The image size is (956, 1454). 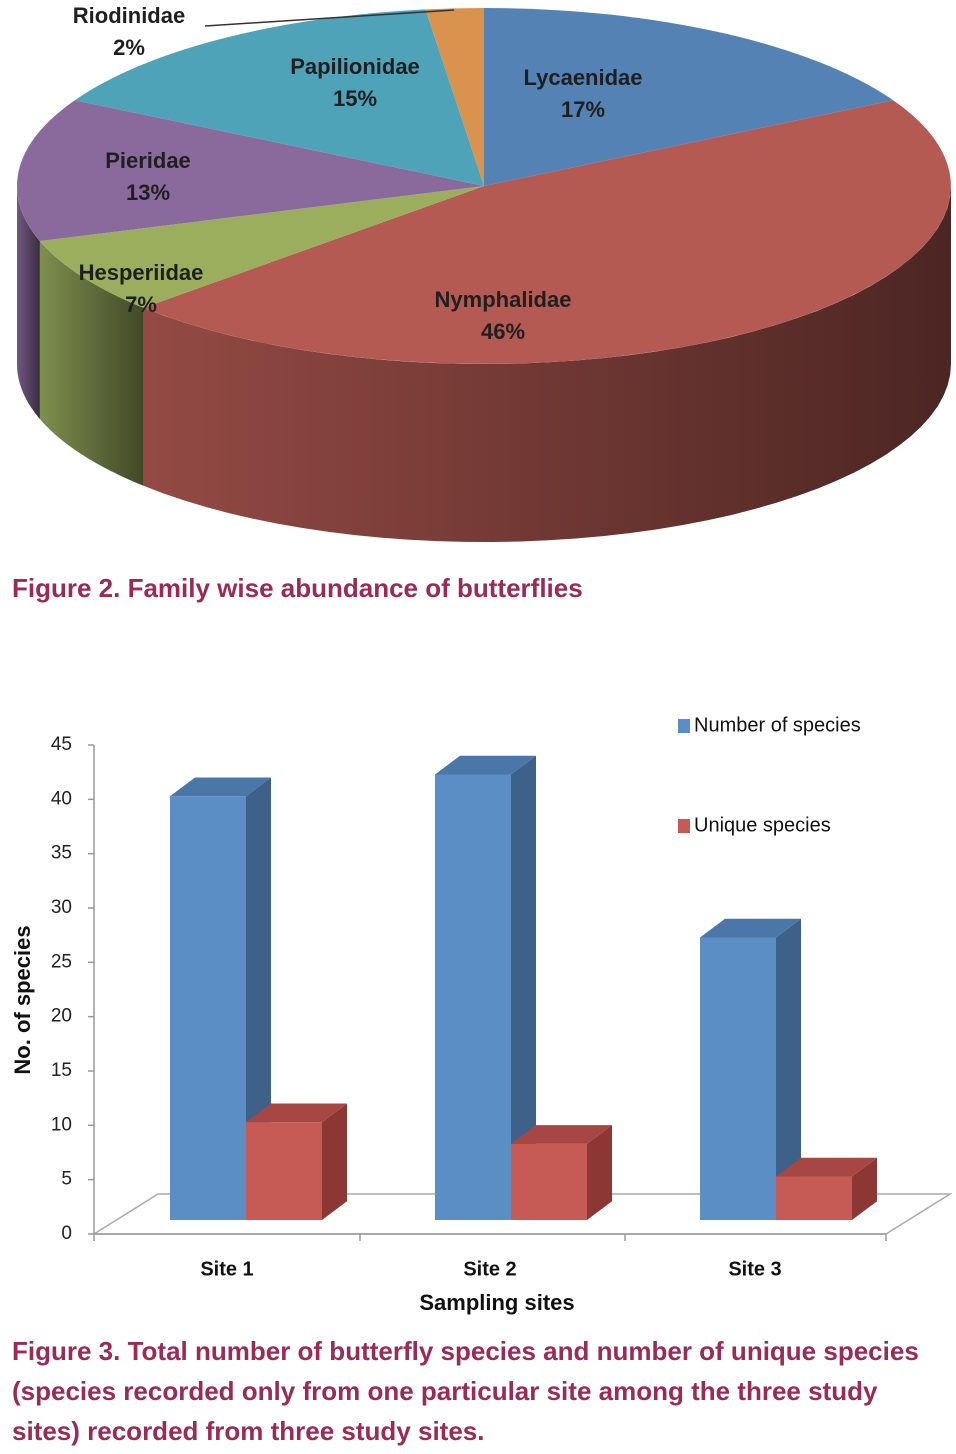 What do you see at coordinates (22, 999) in the screenshot?
I see `y-axis-title: No. of species` at bounding box center [22, 999].